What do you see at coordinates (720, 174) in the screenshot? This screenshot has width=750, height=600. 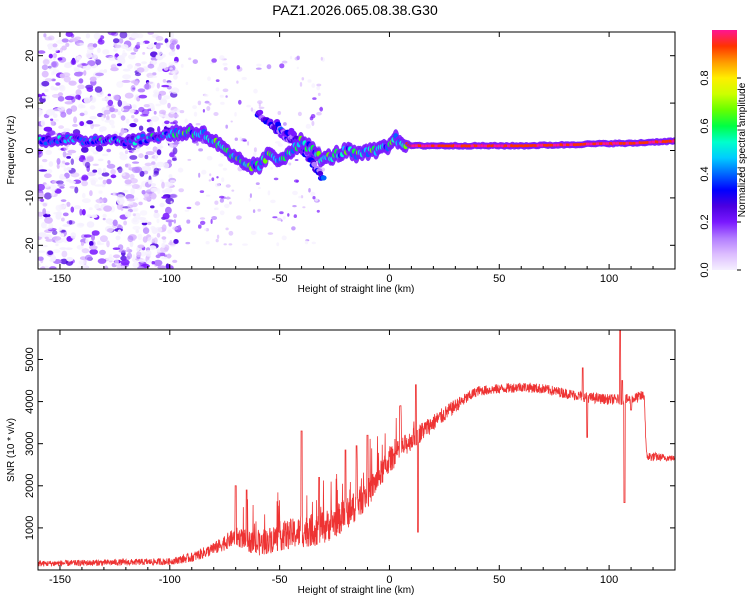 I see `colorbar-ticks: 0.0 0.2 0.4 0.6 0.8` at bounding box center [720, 174].